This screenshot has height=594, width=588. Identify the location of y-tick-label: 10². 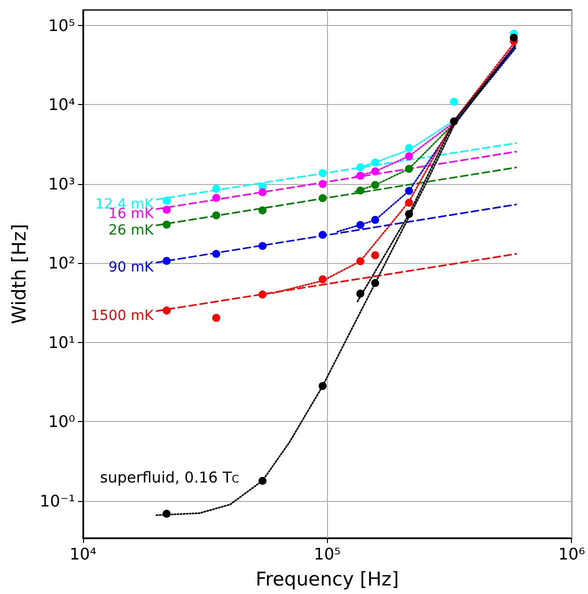
(61, 263).